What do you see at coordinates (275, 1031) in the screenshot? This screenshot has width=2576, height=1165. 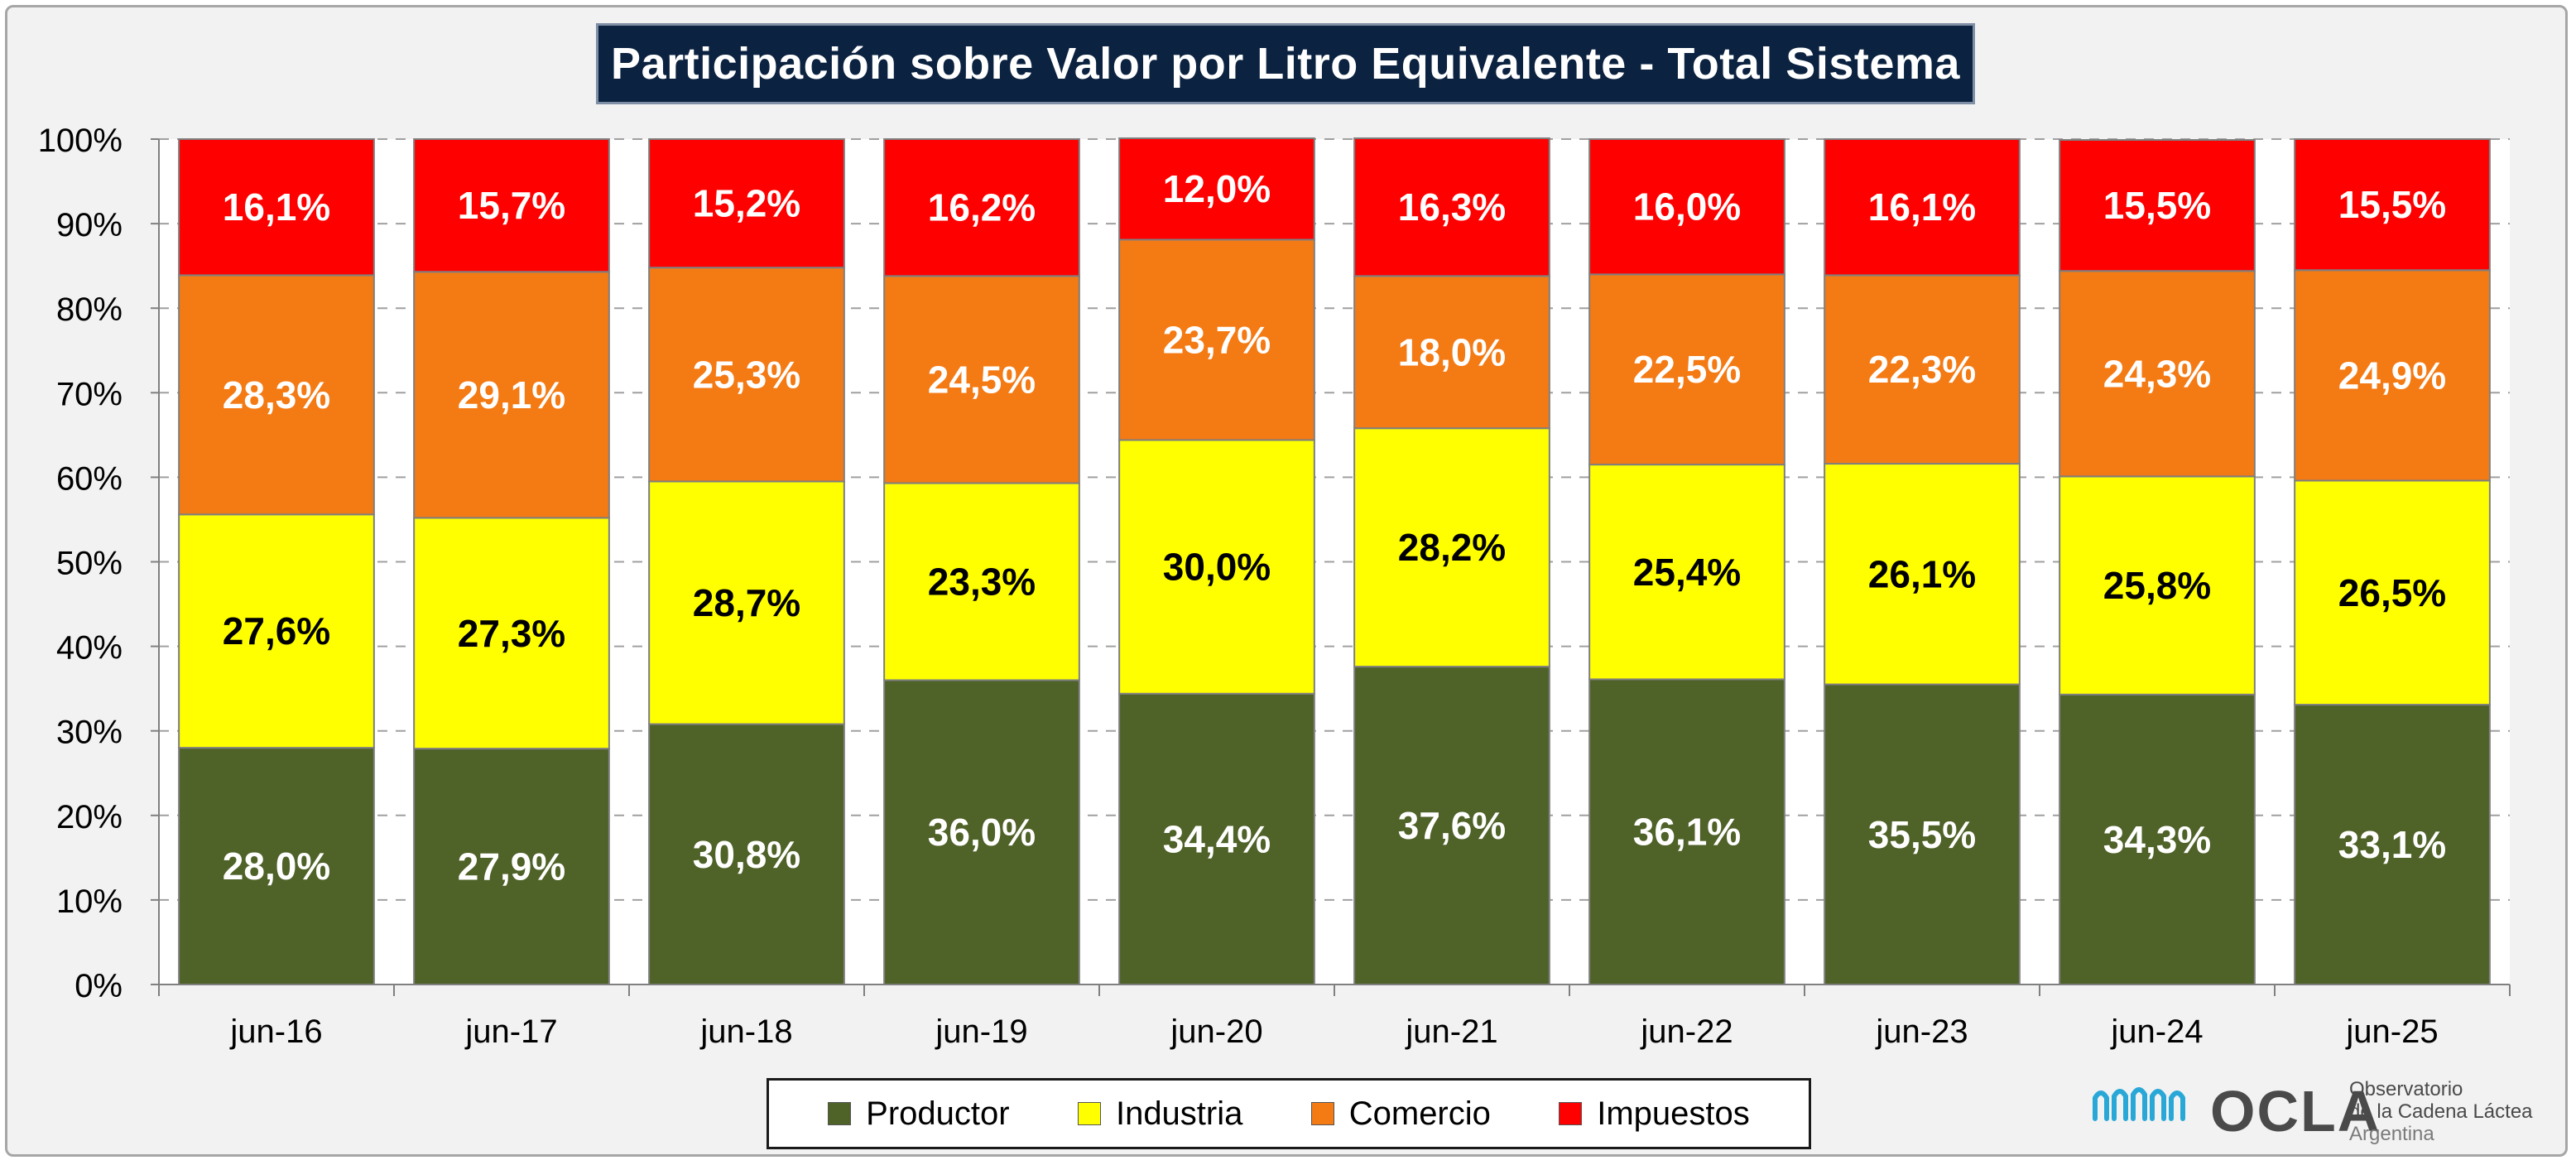 I see `x-tick-label: jun-16` at bounding box center [275, 1031].